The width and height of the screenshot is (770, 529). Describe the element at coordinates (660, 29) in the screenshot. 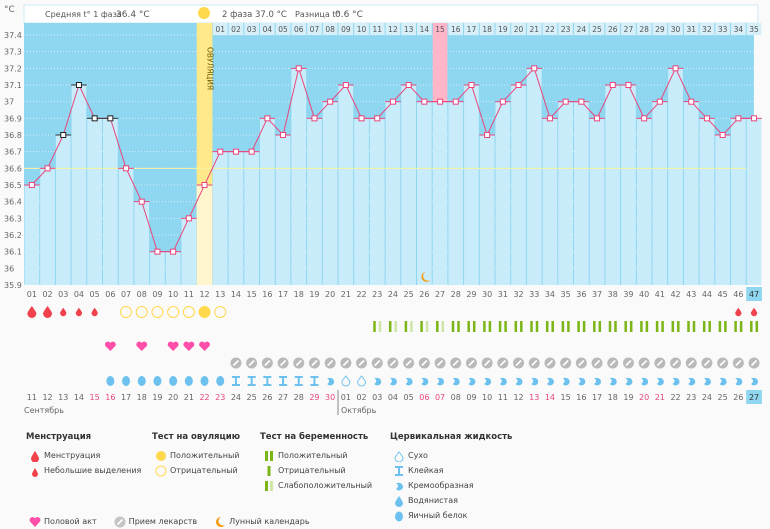

I see `phase2-day-label: 29` at that location.